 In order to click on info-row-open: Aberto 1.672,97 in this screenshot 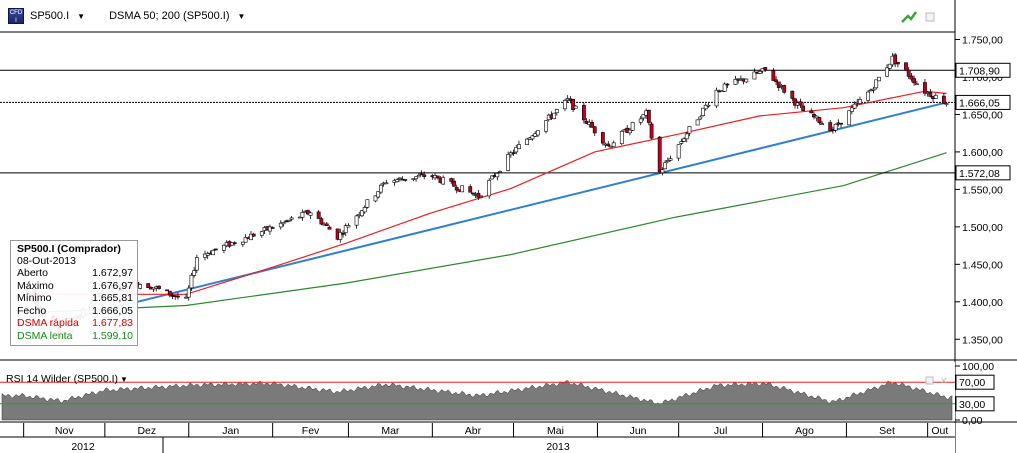, I will do `click(75, 273)`.